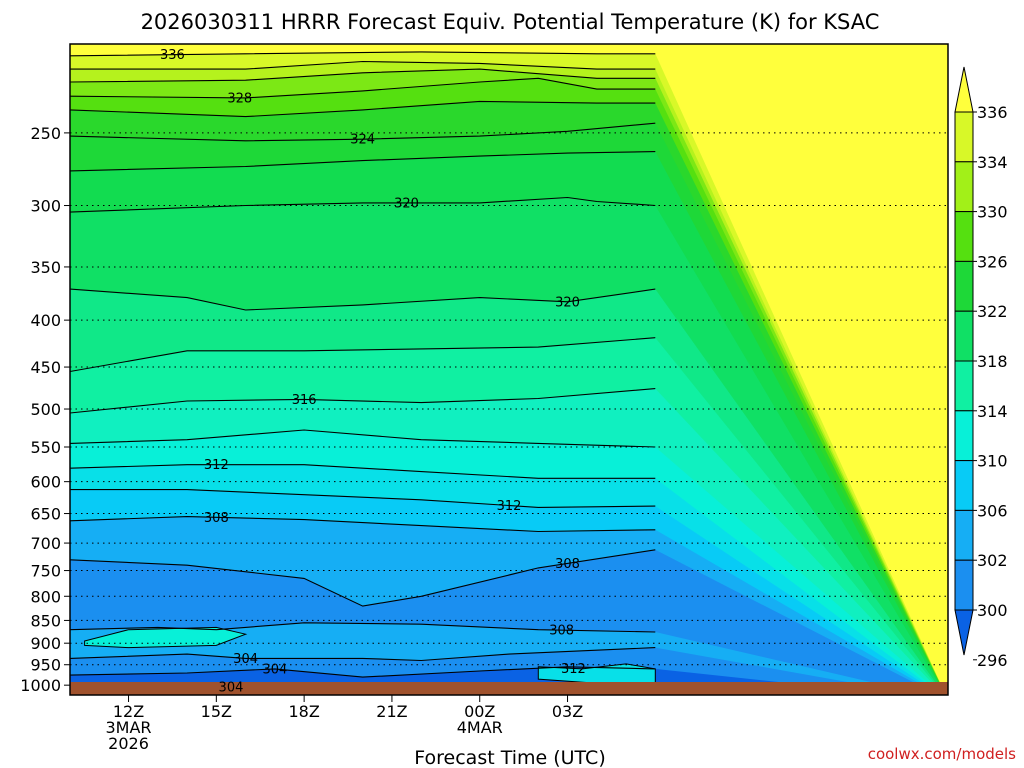 The image size is (1024, 768). I want to click on contour-label-306: 308, so click(216, 518).